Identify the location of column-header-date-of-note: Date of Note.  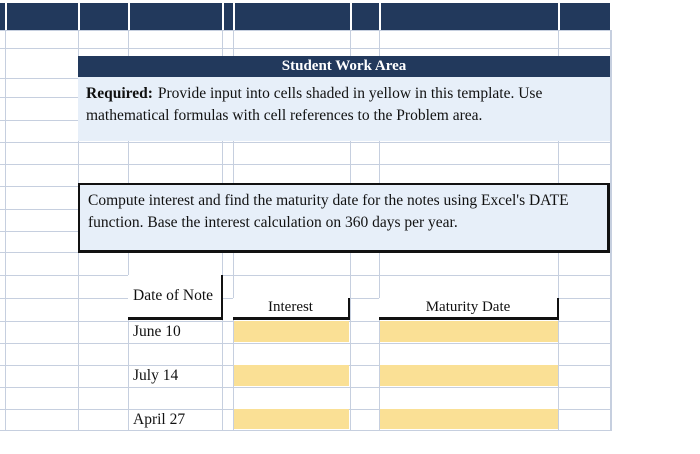
(175, 297).